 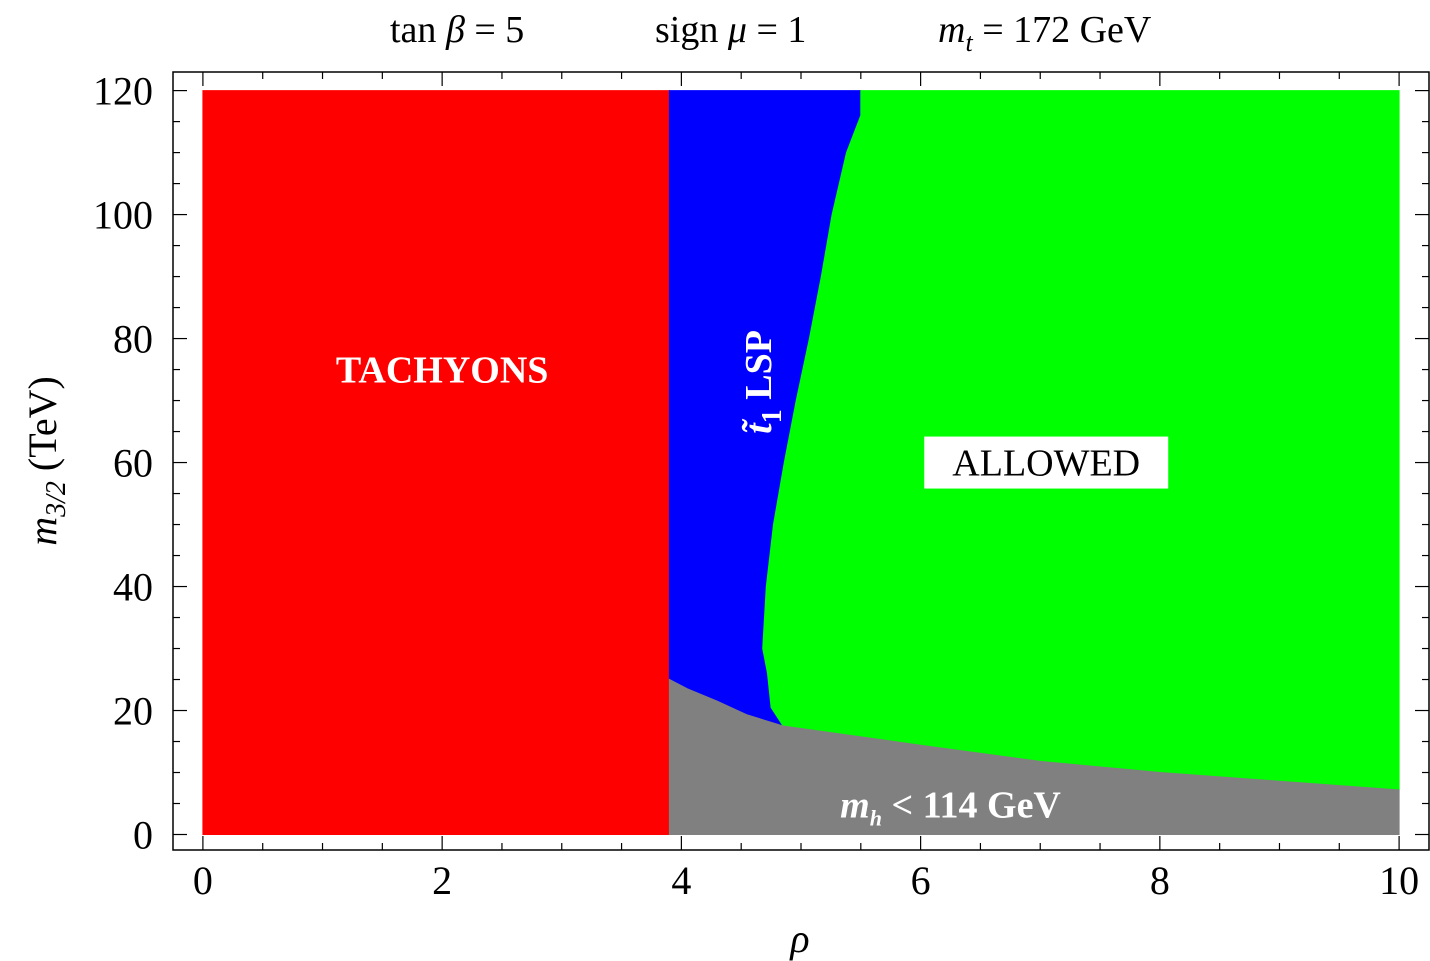 I want to click on y-tick-label: 120, so click(x=123, y=91).